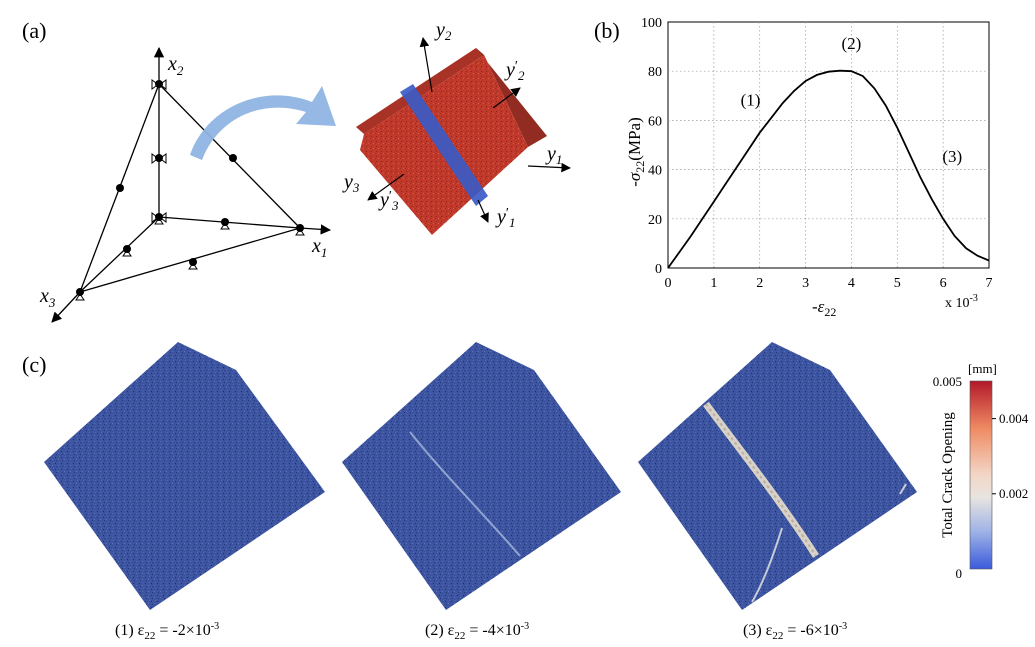 This screenshot has height=647, width=1035. Describe the element at coordinates (477, 631) in the screenshot. I see `caption-2: (2) ε22 = -4×10-3` at that location.